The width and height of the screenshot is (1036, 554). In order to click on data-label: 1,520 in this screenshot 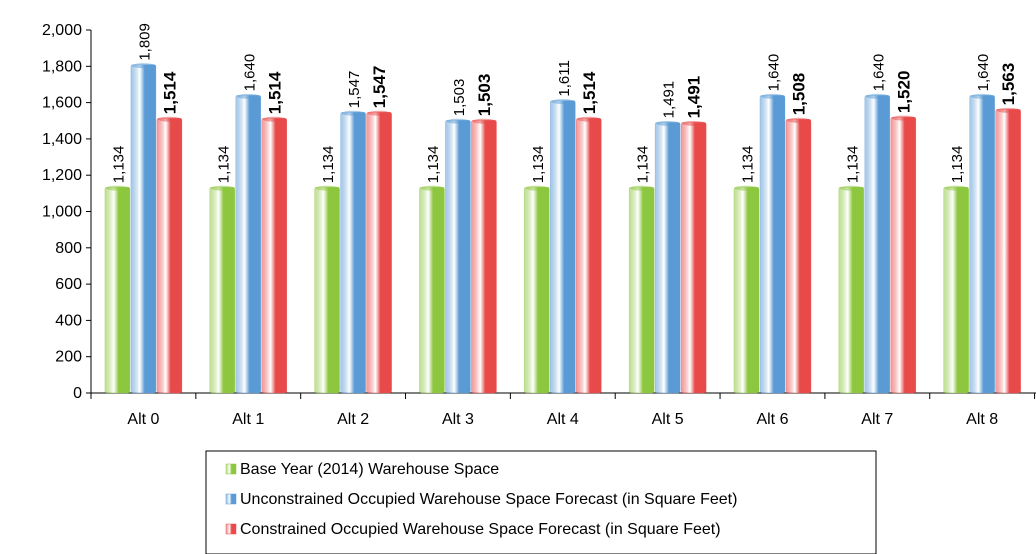, I will do `click(903, 92)`.